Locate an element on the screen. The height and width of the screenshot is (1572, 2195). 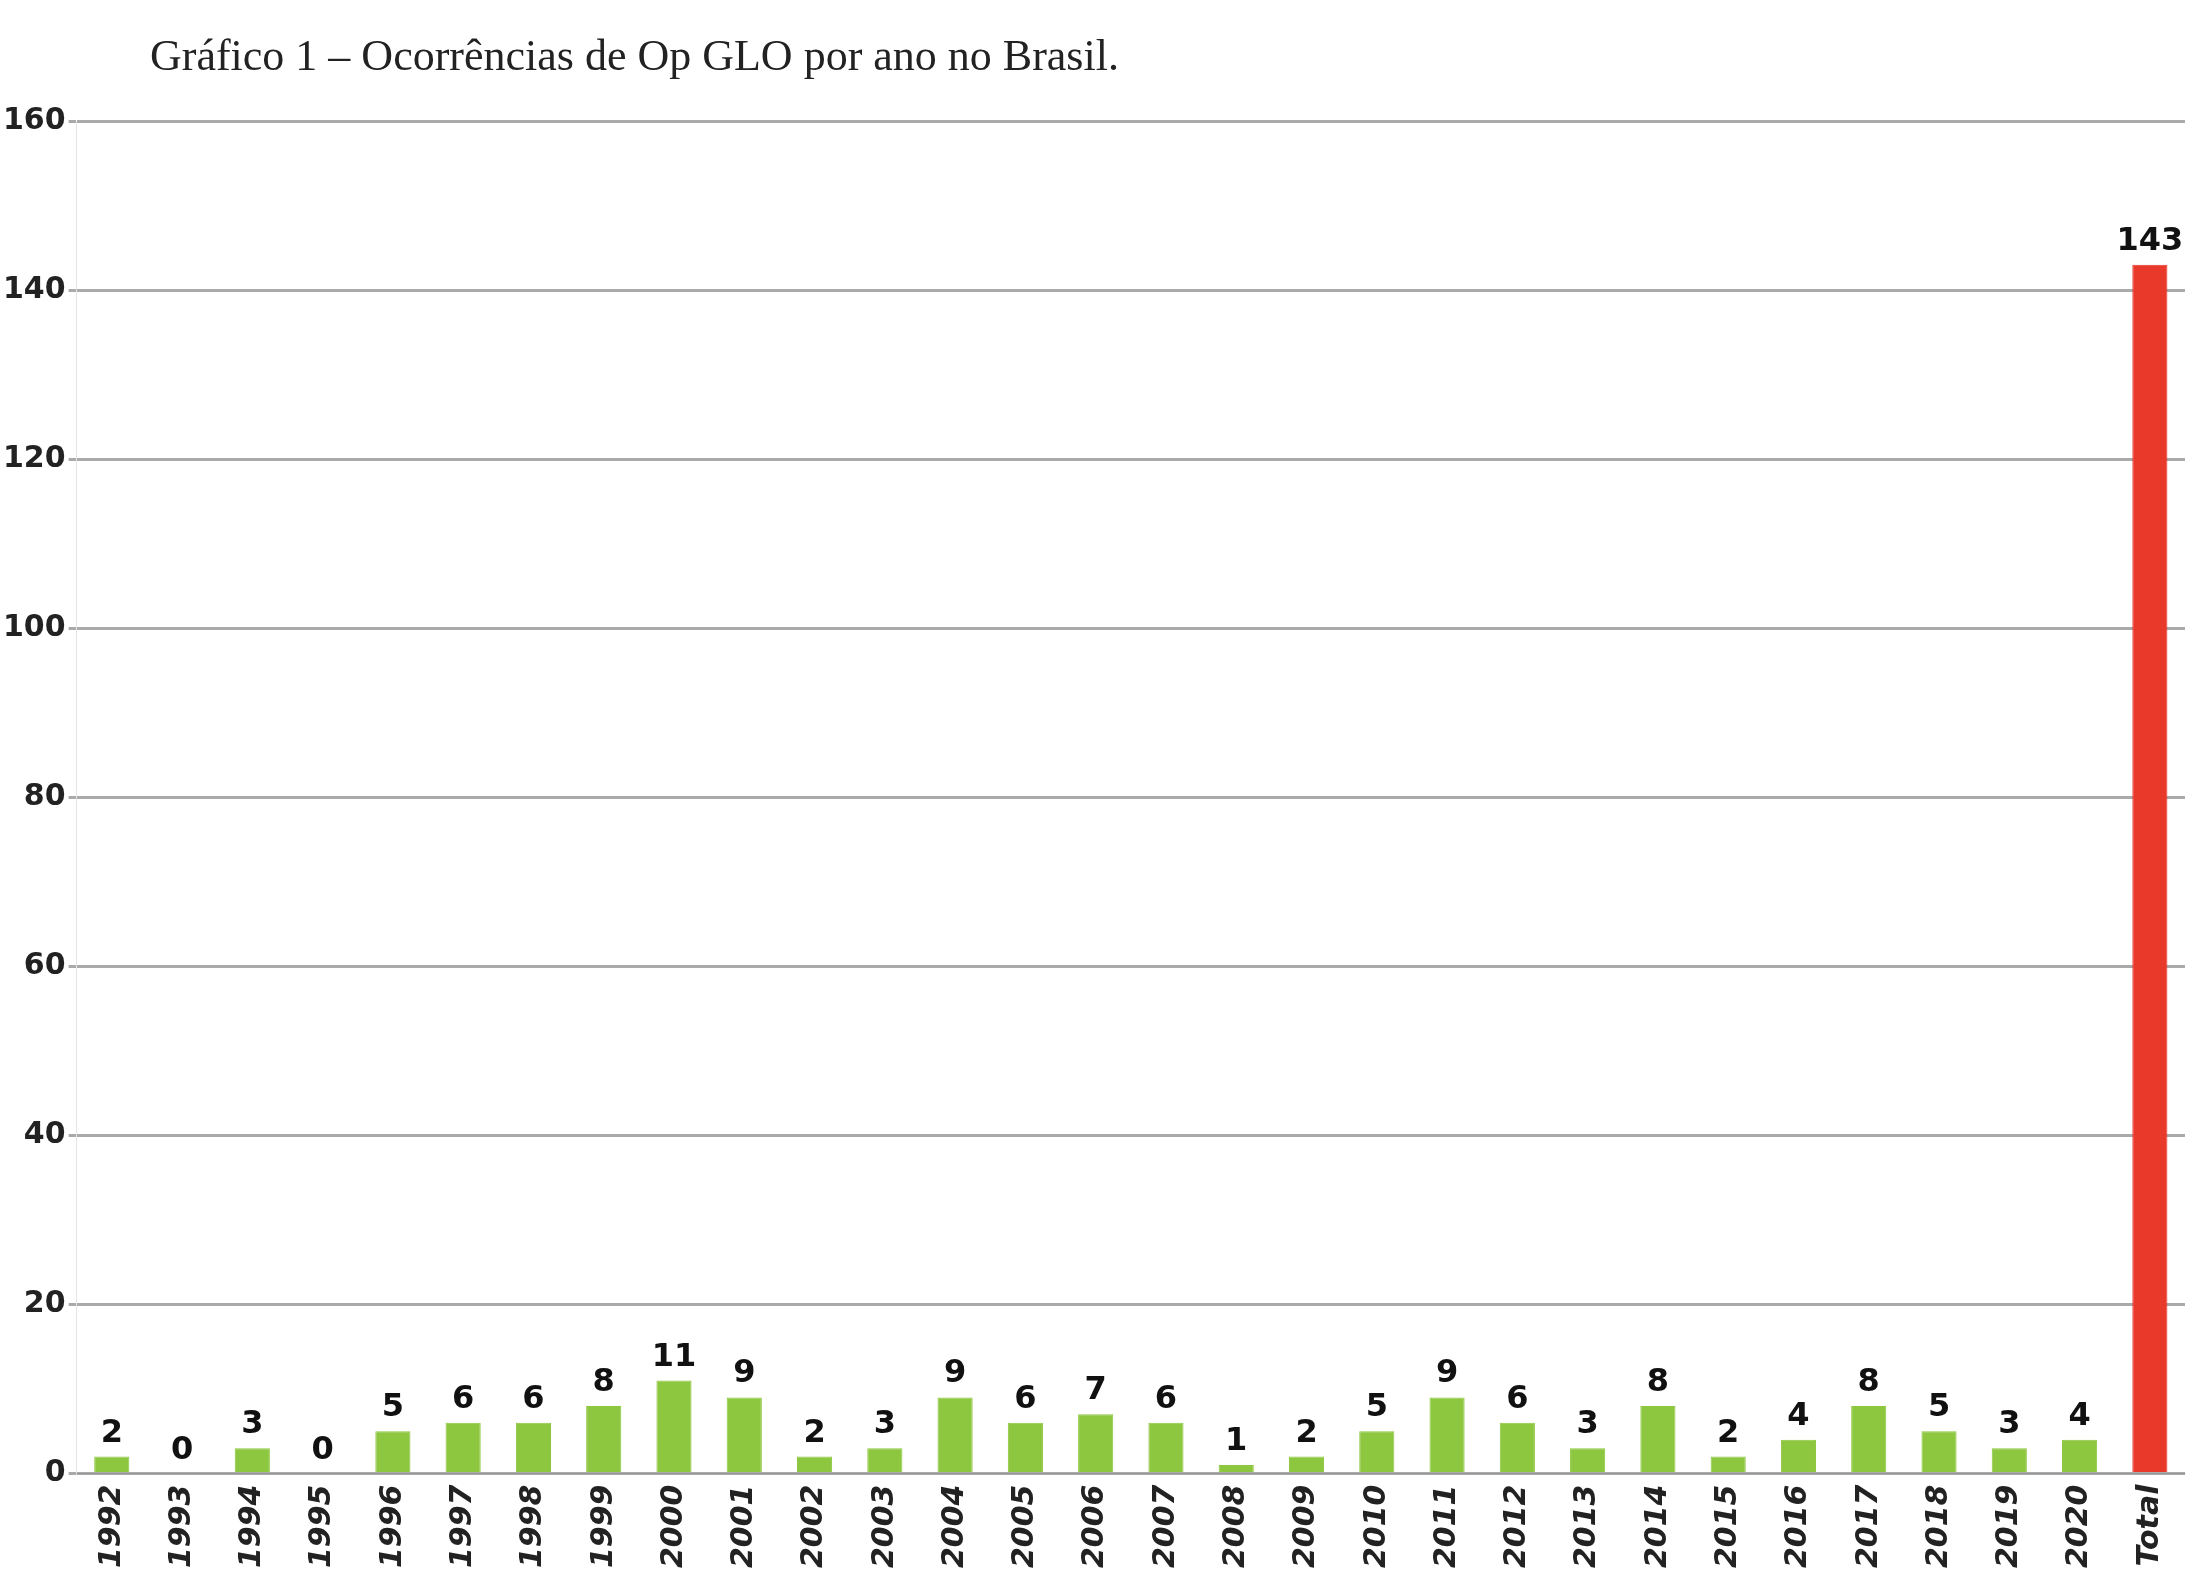
x-tick-label: 1993 is located at coordinates (179, 1526).